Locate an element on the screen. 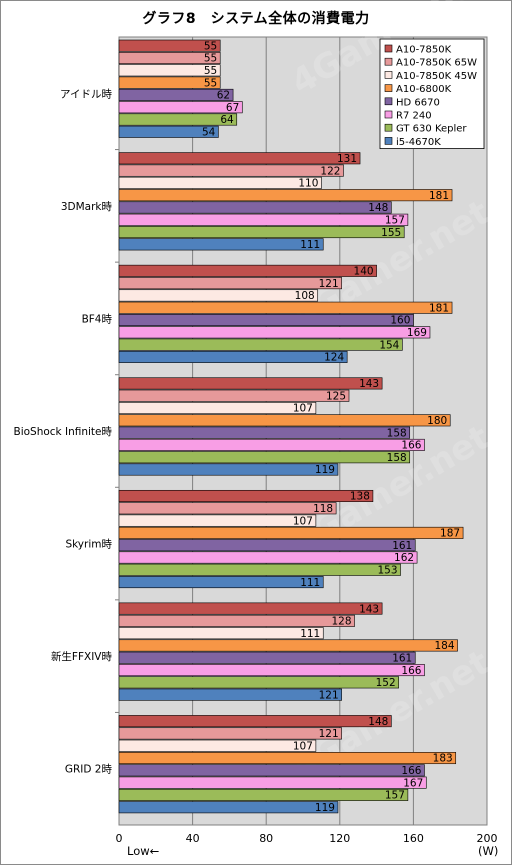  data-label: 180 is located at coordinates (437, 421).